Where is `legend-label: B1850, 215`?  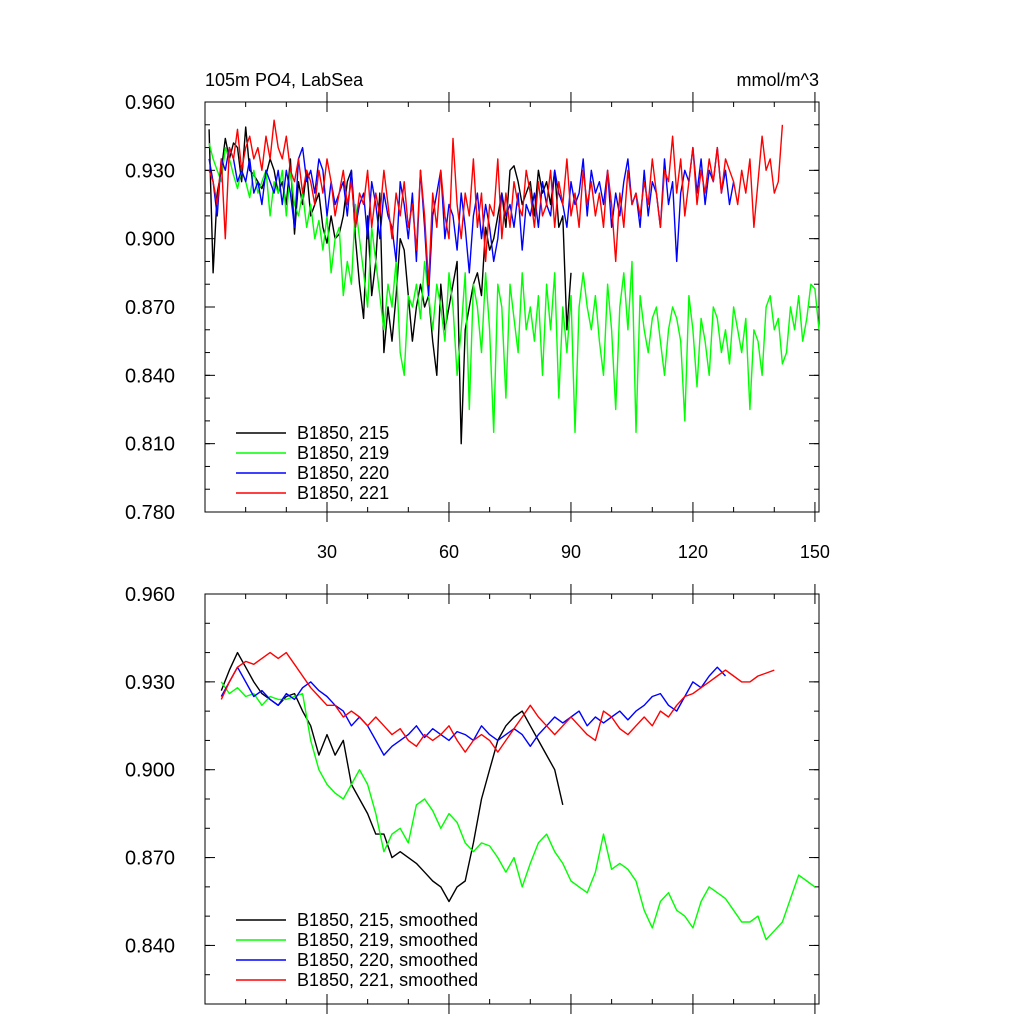
legend-label: B1850, 215 is located at coordinates (343, 433).